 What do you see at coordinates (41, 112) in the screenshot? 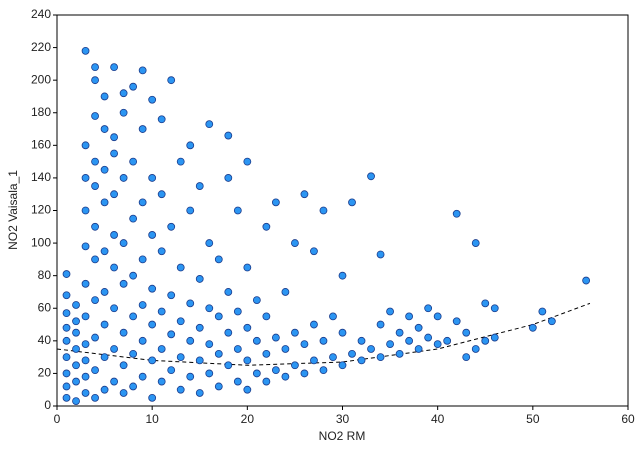
I see `y-tick-label: 180` at bounding box center [41, 112].